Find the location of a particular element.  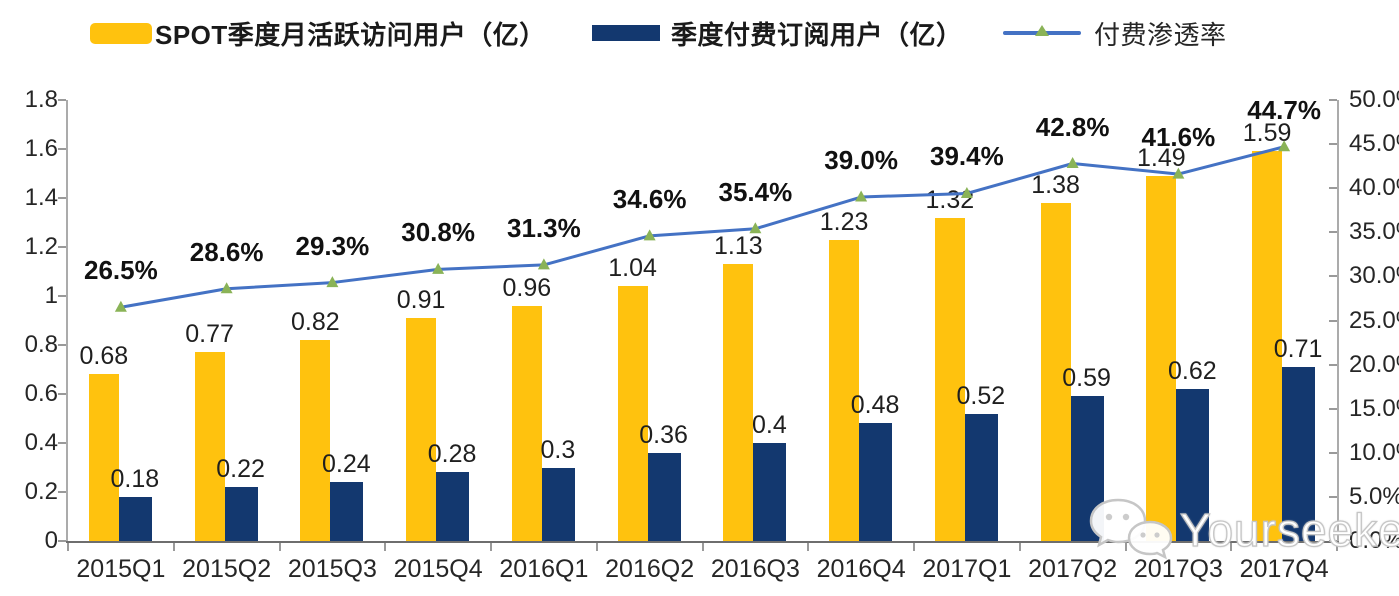

y-axis-right is located at coordinates (1338, 321).